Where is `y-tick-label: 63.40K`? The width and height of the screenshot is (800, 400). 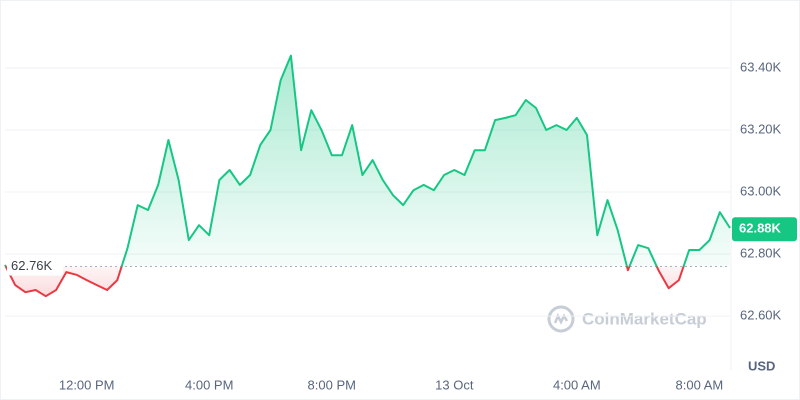 y-tick-label: 63.40K is located at coordinates (761, 66).